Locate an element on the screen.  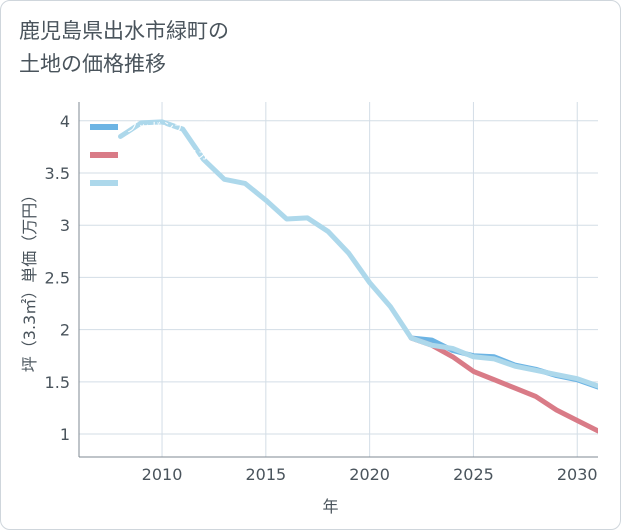
y-tick-label: 2 is located at coordinates (65, 330).